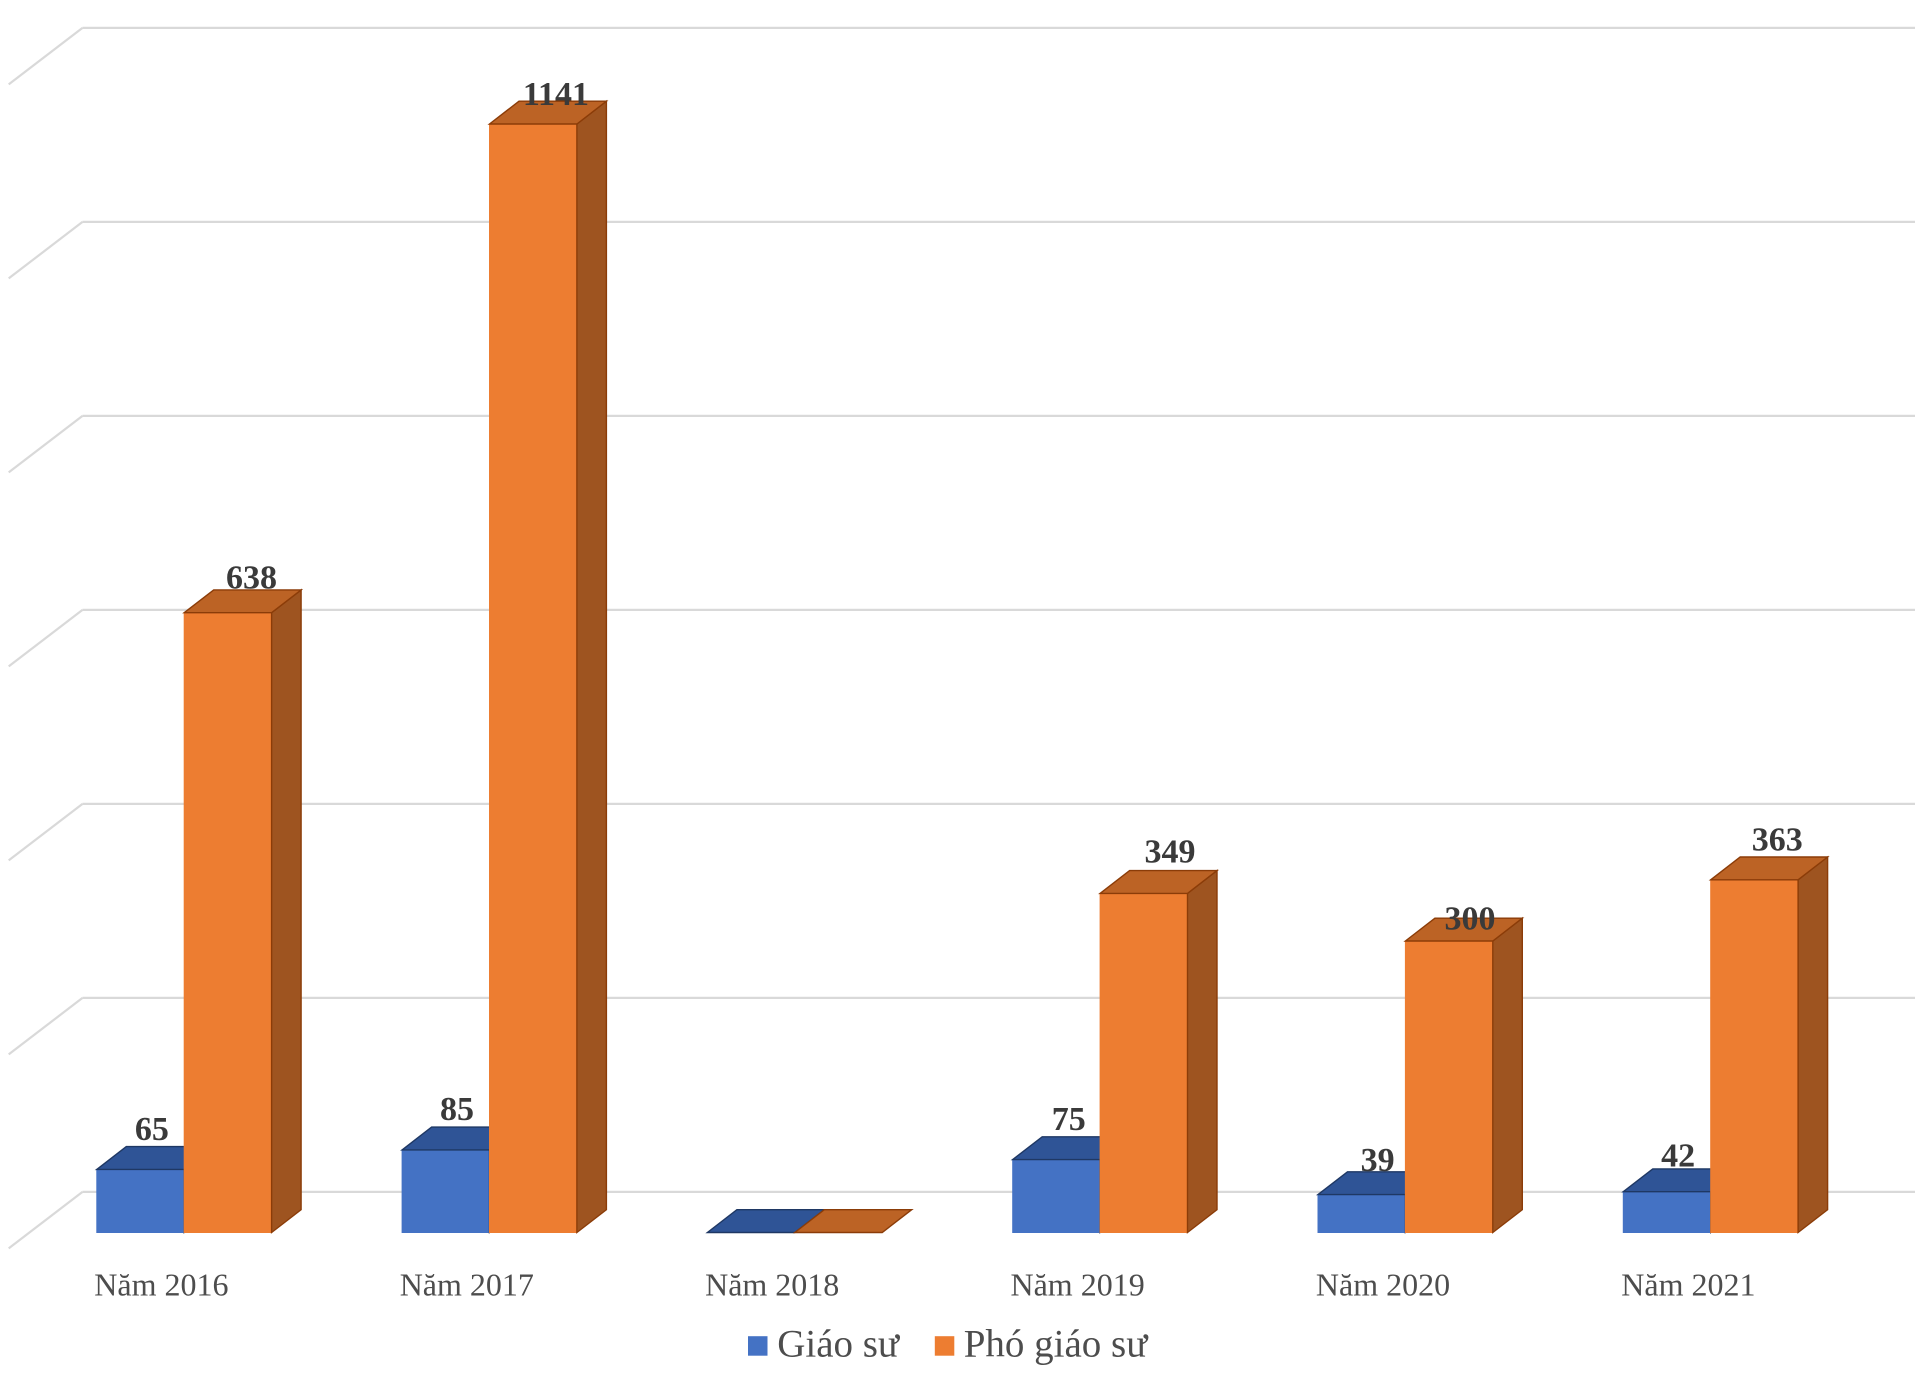 The height and width of the screenshot is (1386, 1920). I want to click on svg-text: 363, so click(1777, 840).